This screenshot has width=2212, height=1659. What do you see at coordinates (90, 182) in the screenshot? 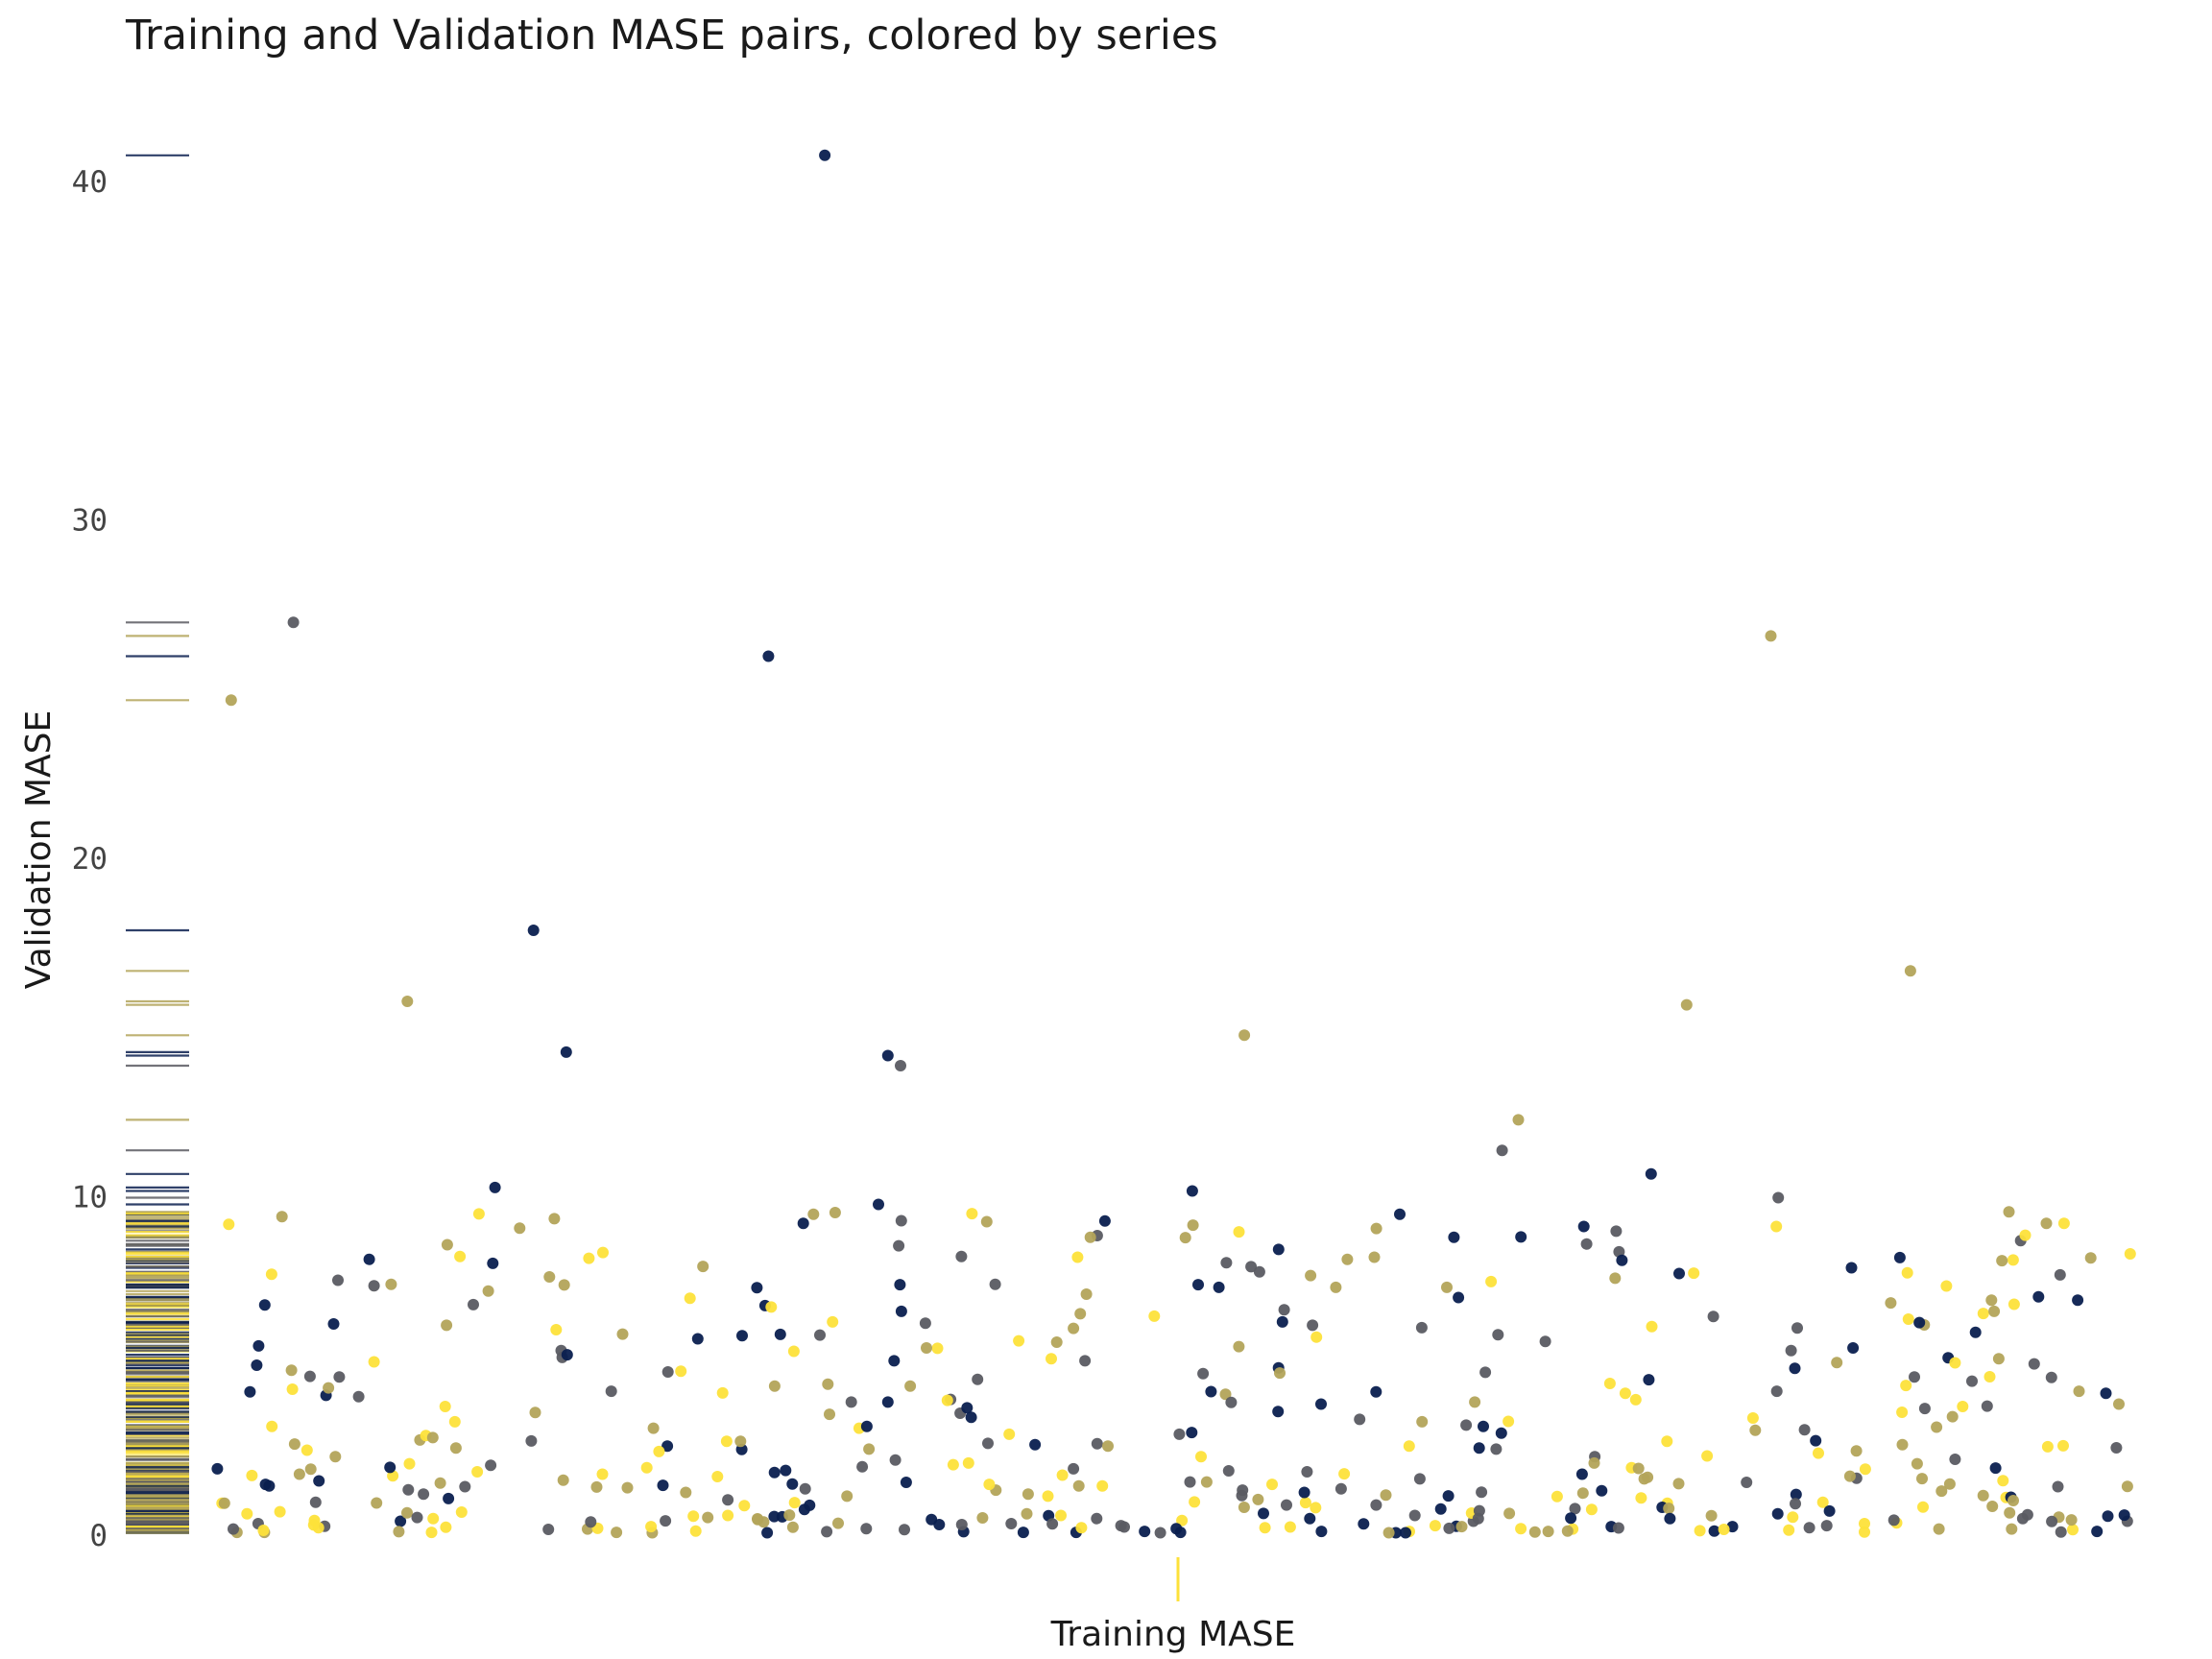
I see `y-tick-label: 40` at bounding box center [90, 182].